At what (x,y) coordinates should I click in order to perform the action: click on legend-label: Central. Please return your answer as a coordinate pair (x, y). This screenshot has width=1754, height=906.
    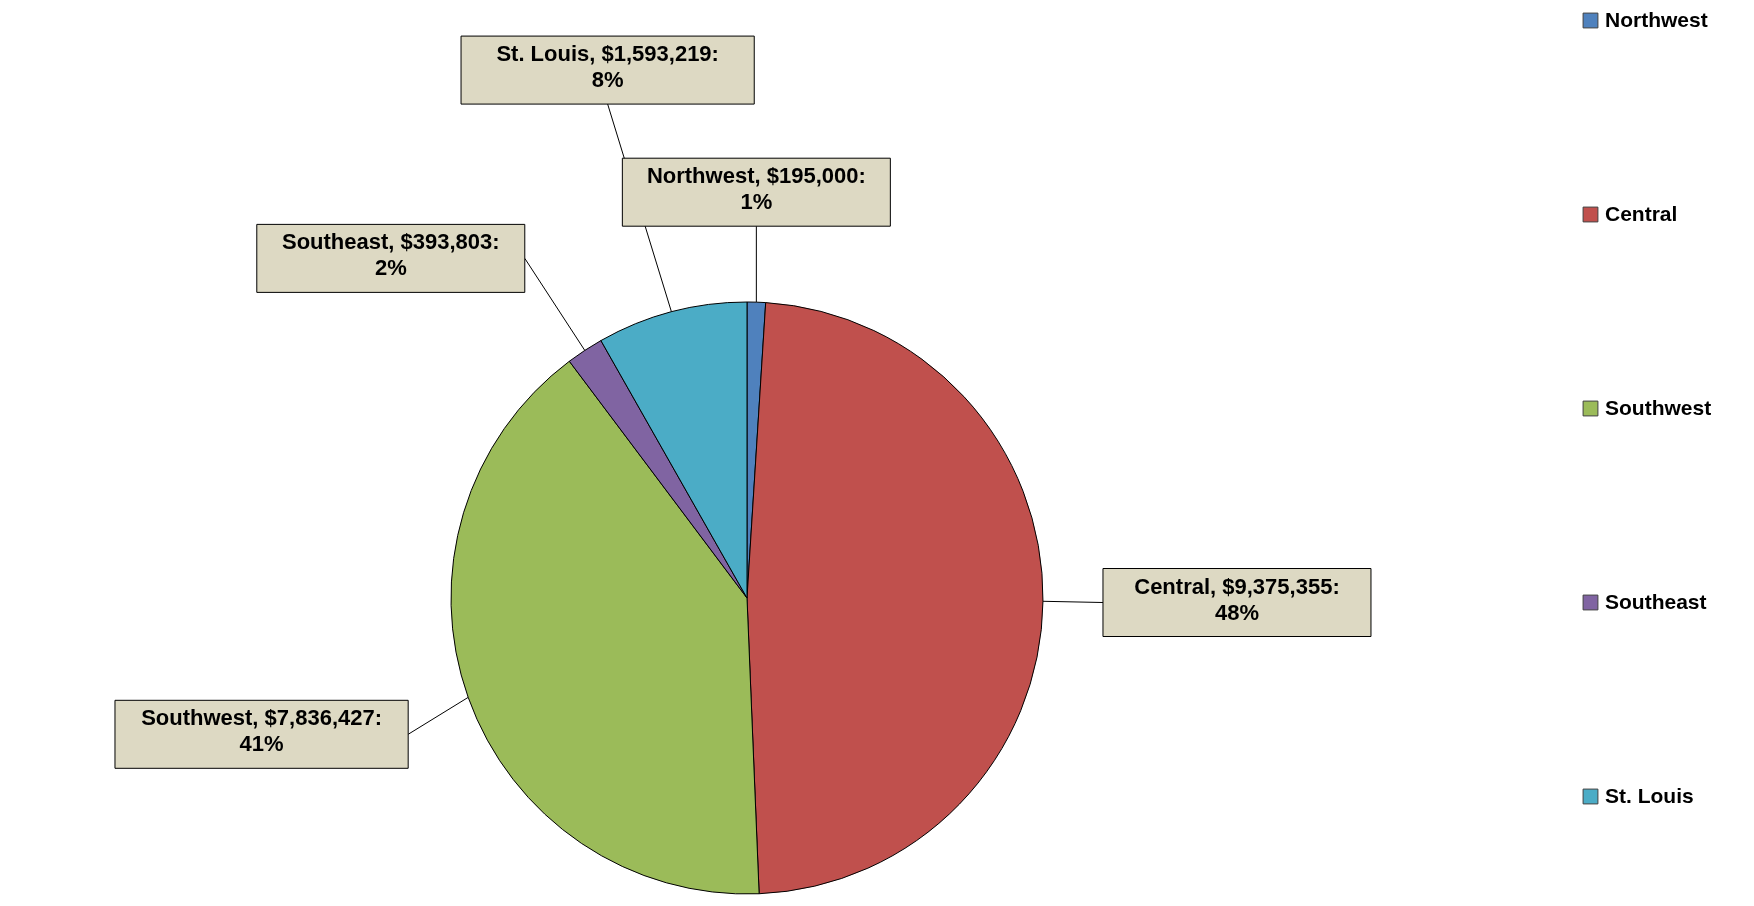
    Looking at the image, I should click on (1641, 213).